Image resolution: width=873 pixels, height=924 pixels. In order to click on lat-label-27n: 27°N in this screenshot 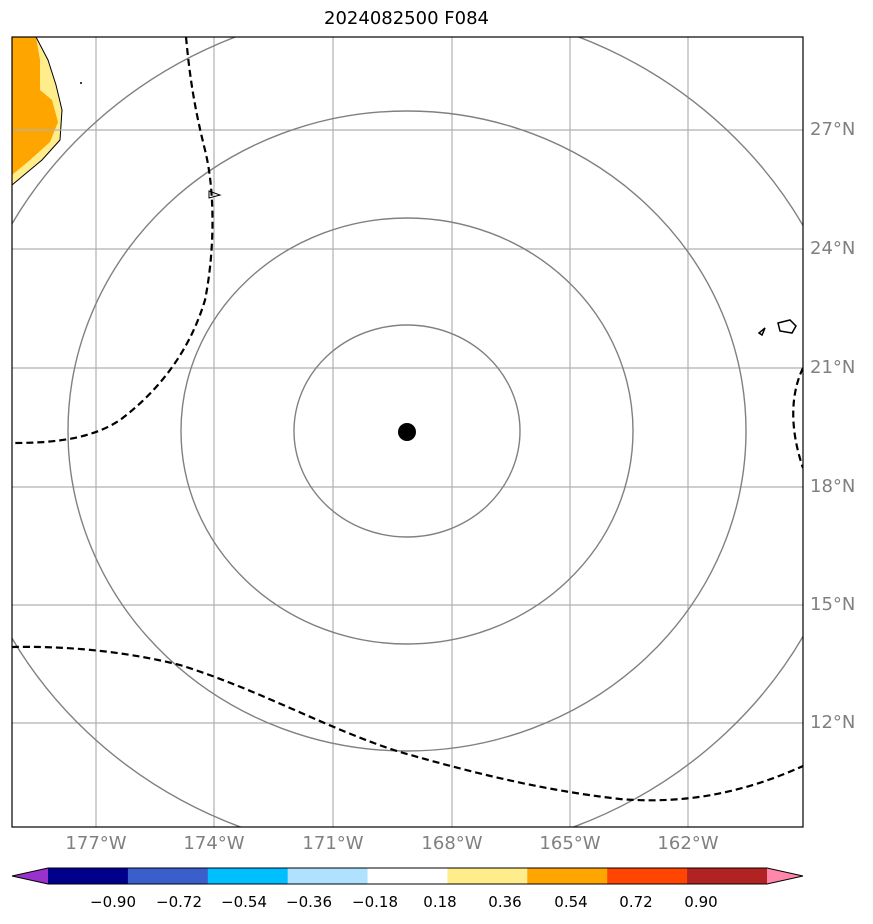, I will do `click(833, 129)`.